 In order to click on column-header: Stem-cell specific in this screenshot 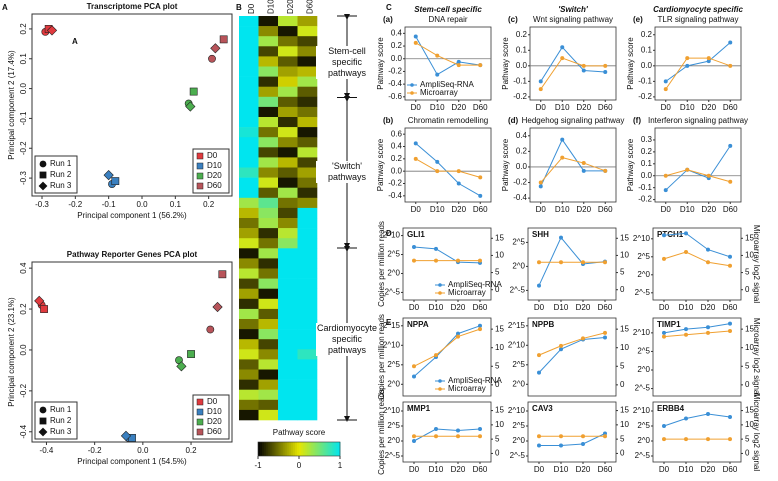, I will do `click(448, 9)`.